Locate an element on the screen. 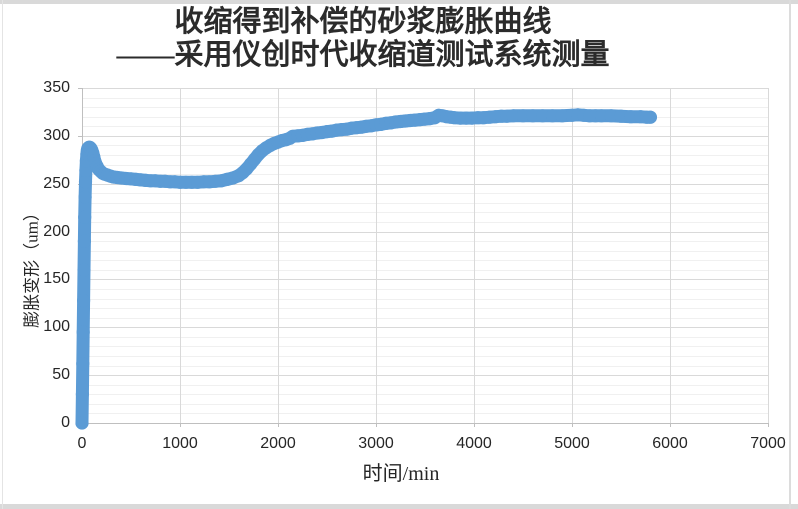 The height and width of the screenshot is (509, 798). x-axis-tick-label: 3000 is located at coordinates (376, 443).